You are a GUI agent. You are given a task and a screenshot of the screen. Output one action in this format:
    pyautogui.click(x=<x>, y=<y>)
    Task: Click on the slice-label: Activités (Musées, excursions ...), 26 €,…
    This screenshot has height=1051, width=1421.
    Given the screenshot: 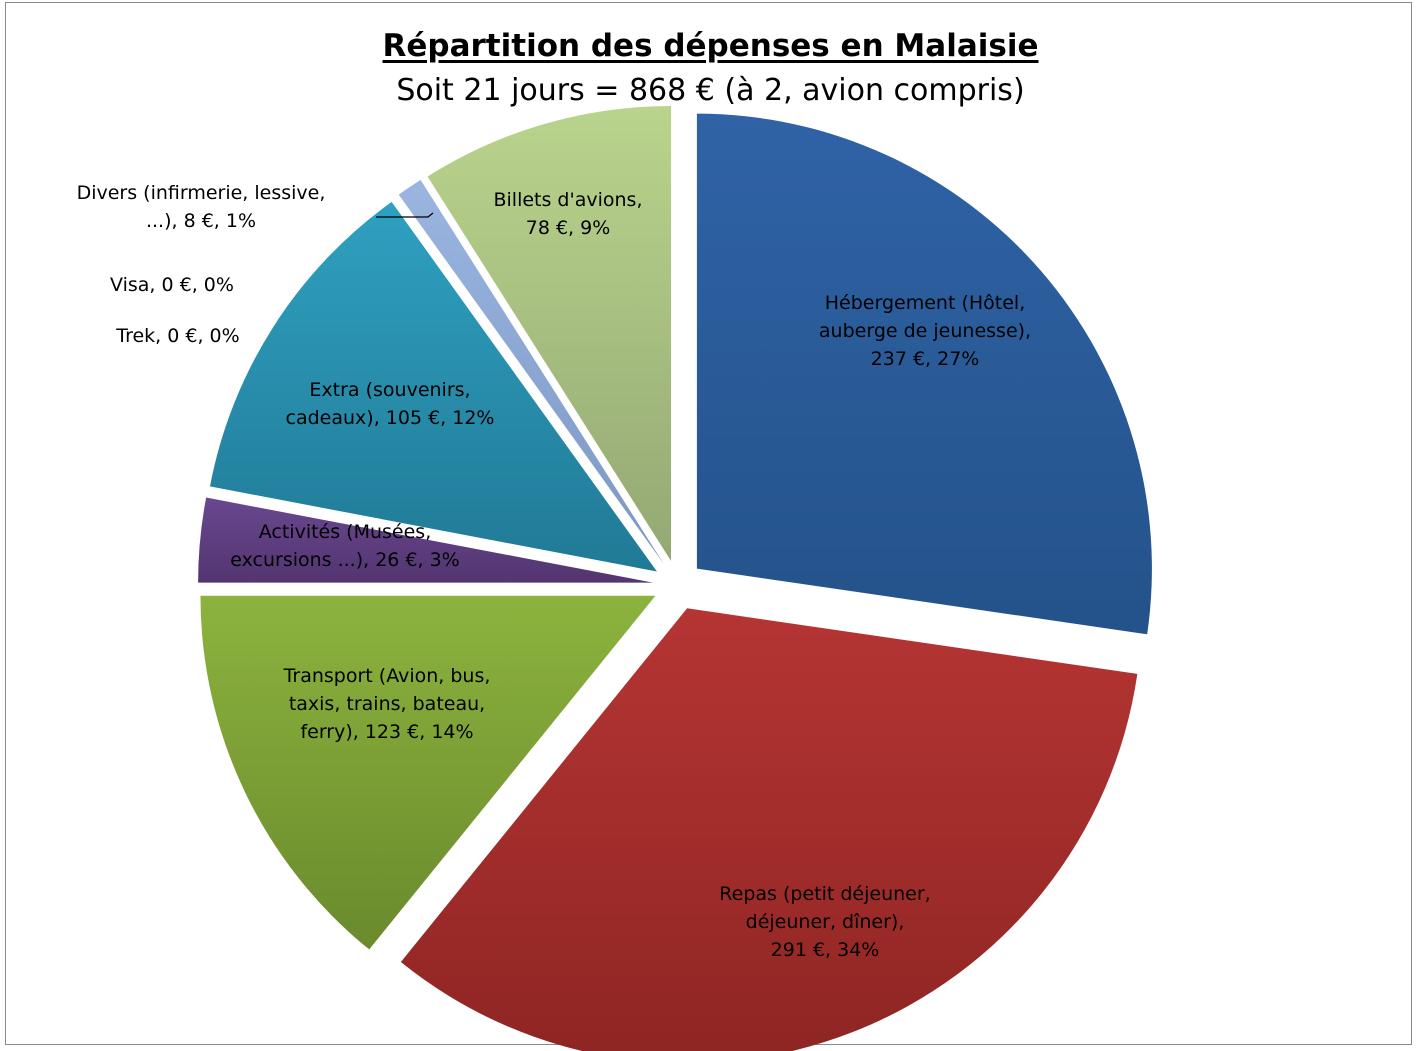 What is the action you would take?
    pyautogui.click(x=344, y=546)
    